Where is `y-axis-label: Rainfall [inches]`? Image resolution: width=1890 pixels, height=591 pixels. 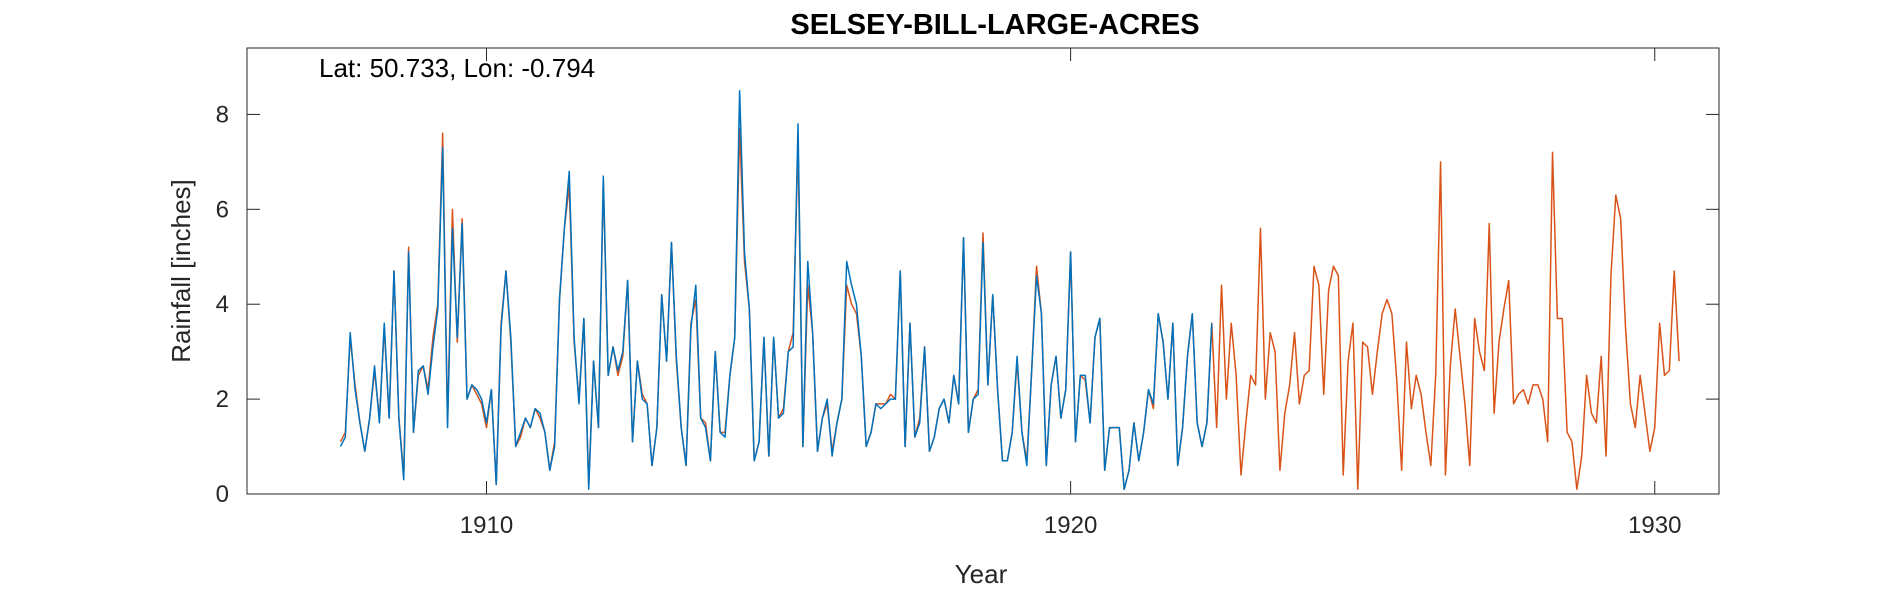
y-axis-label: Rainfall [inches] is located at coordinates (181, 271).